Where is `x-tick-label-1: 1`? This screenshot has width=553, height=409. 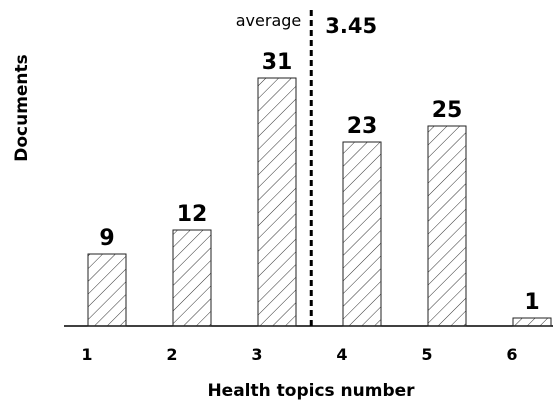
x-tick-label-1: 1 is located at coordinates (86, 354).